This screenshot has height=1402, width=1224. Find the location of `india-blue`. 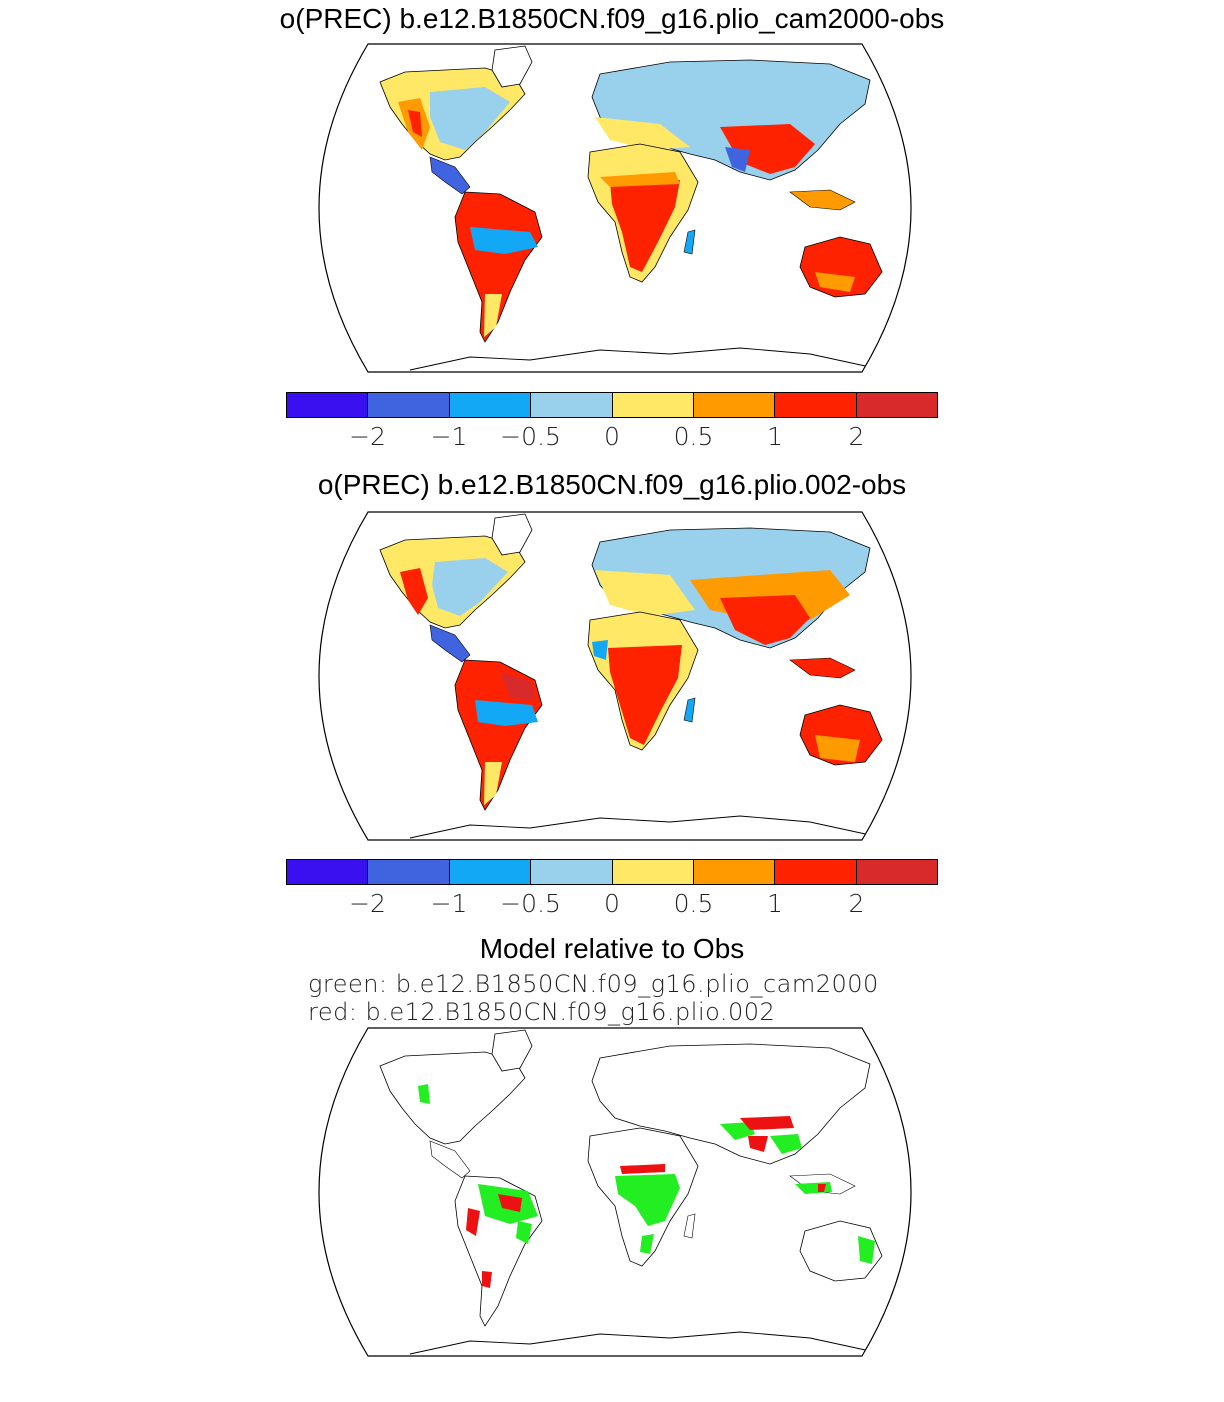

india-blue is located at coordinates (737, 159).